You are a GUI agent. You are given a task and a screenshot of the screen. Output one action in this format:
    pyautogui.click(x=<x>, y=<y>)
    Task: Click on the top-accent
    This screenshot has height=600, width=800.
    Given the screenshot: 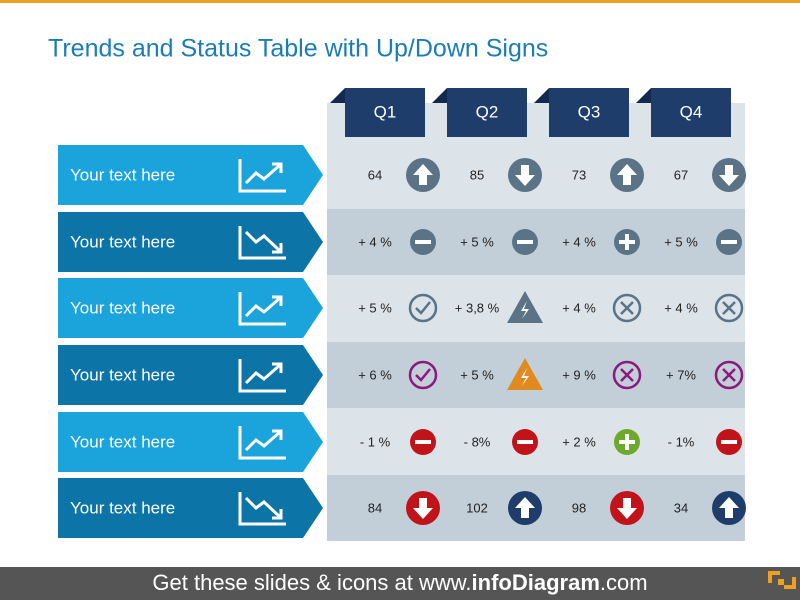 What is the action you would take?
    pyautogui.click(x=400, y=1)
    